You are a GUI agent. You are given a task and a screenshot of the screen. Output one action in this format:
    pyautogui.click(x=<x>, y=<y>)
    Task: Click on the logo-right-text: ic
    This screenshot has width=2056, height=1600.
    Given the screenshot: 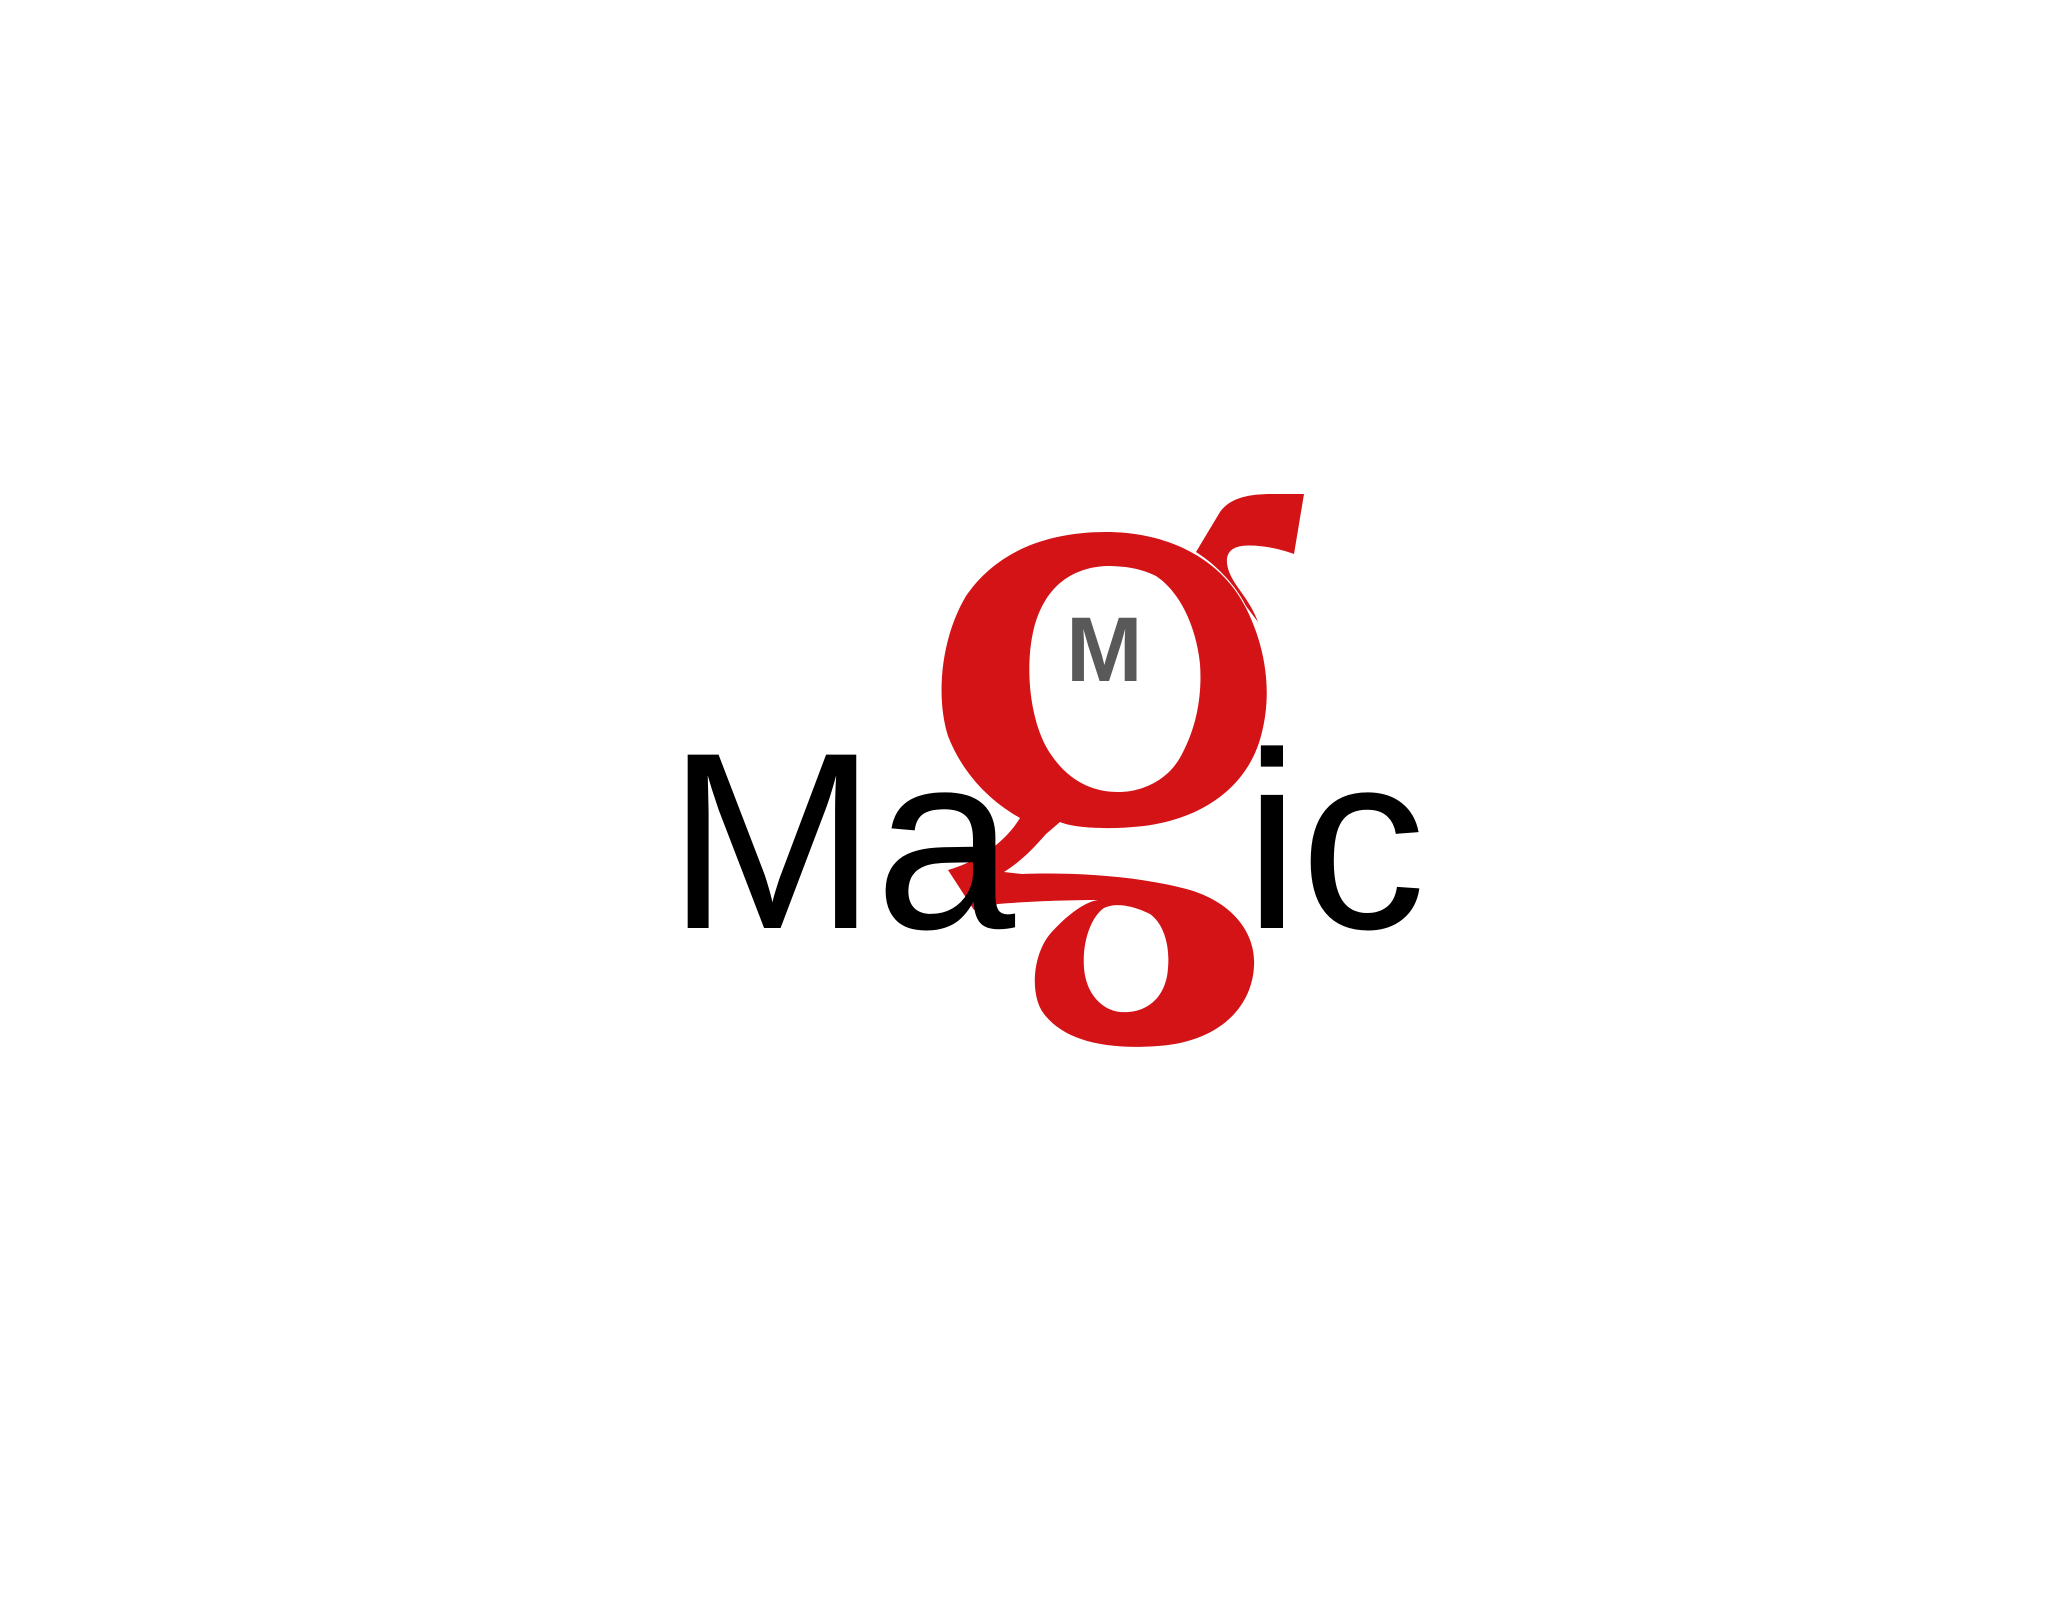 What is the action you would take?
    pyautogui.click(x=1335, y=841)
    